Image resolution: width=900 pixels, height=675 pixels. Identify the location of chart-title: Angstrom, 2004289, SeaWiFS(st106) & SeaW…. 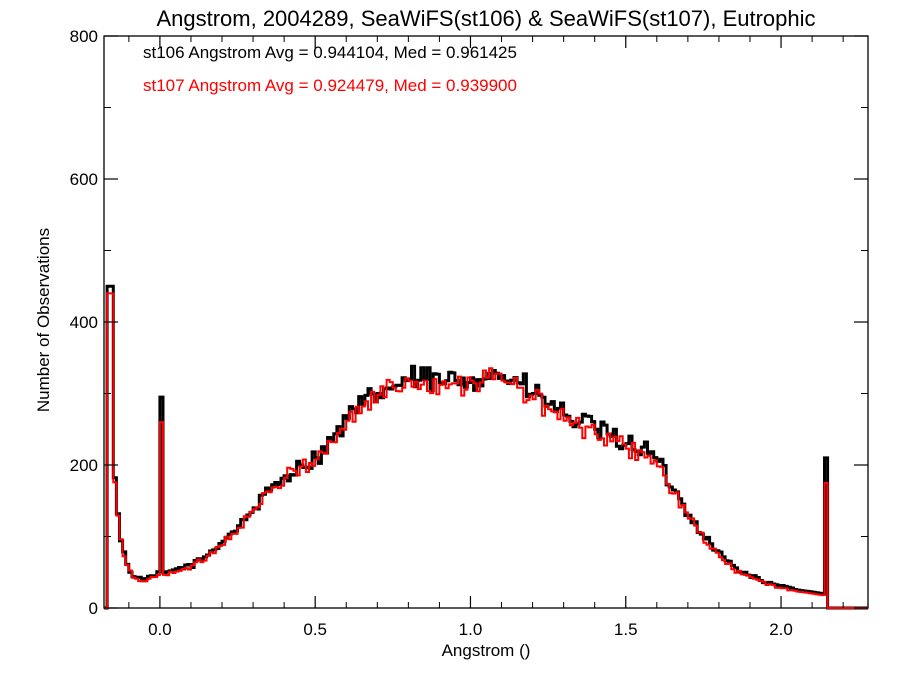
(485, 18).